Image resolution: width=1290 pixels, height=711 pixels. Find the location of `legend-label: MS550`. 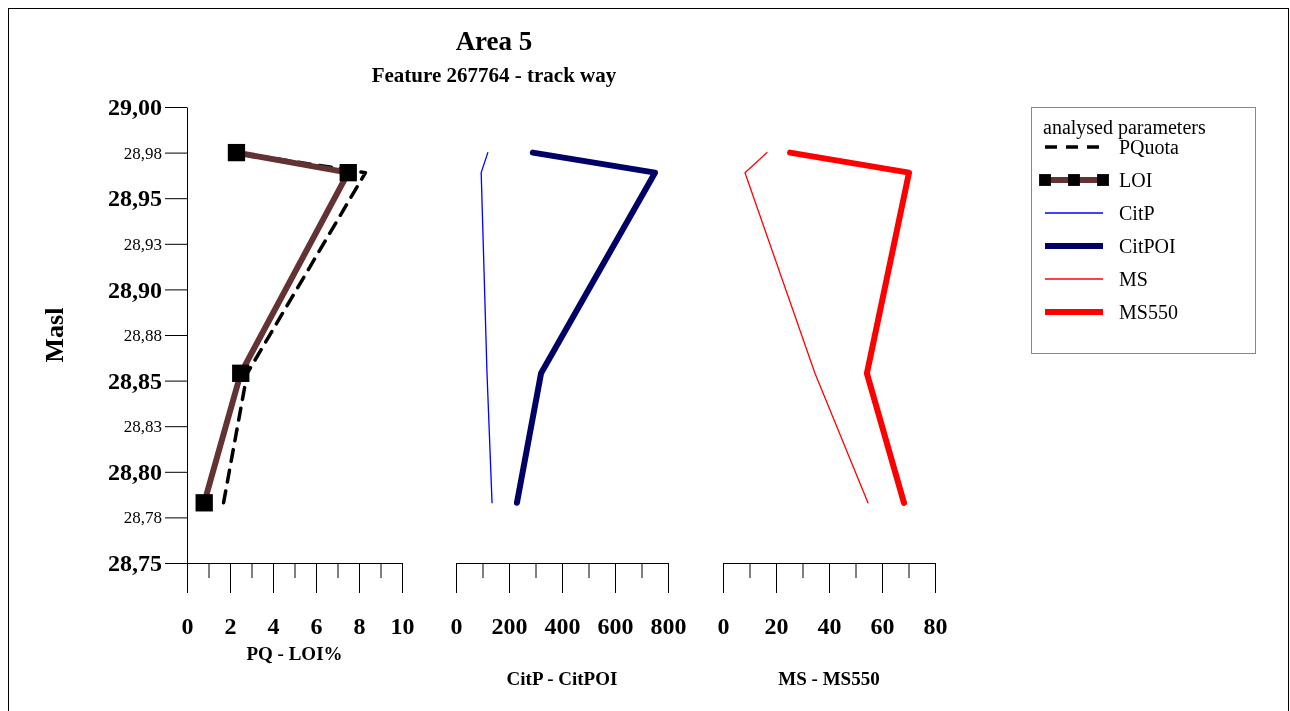

legend-label: MS550 is located at coordinates (1148, 312).